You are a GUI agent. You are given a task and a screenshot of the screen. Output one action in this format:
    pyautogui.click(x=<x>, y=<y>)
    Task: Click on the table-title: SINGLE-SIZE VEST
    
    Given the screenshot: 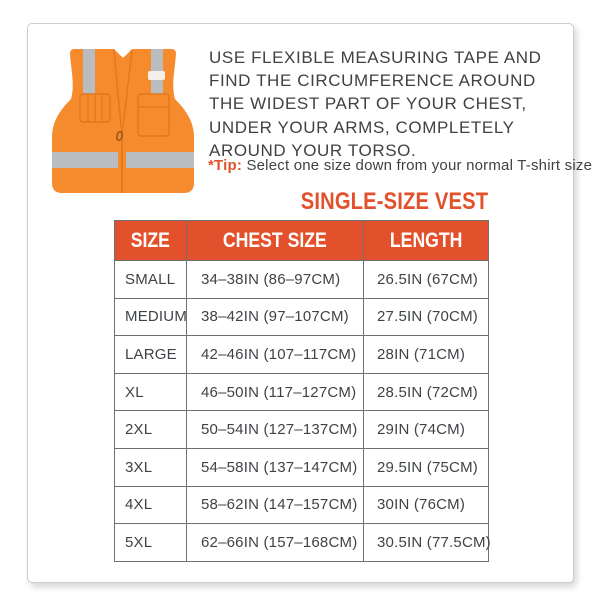 What is the action you would take?
    pyautogui.click(x=301, y=202)
    